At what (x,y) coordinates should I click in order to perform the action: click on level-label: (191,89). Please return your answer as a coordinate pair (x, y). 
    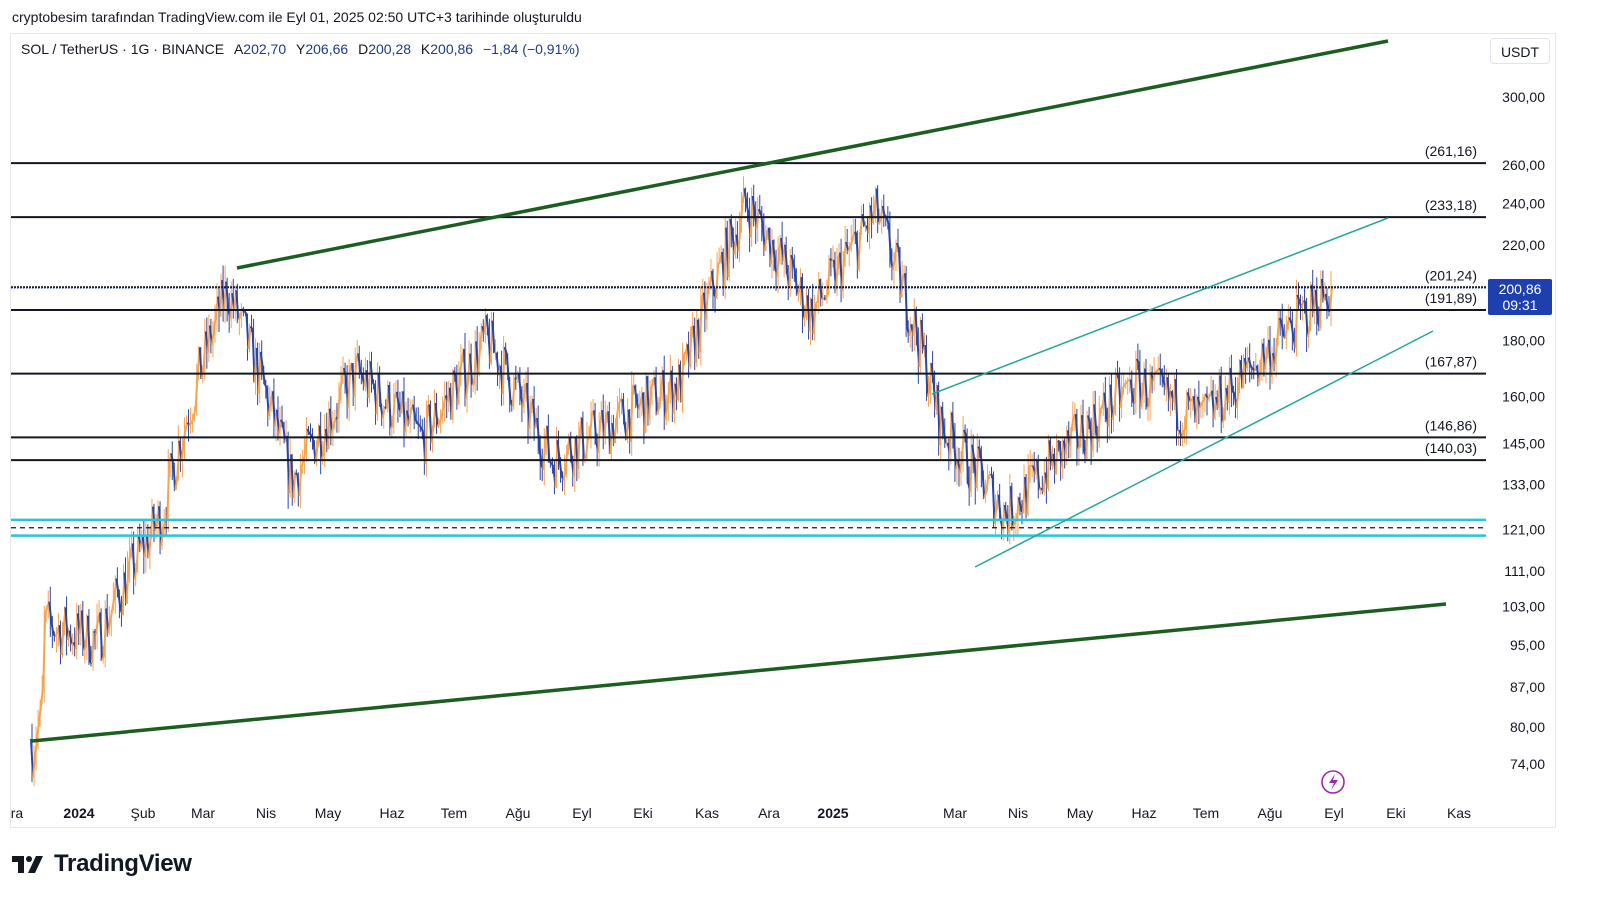
    Looking at the image, I should click on (1451, 298).